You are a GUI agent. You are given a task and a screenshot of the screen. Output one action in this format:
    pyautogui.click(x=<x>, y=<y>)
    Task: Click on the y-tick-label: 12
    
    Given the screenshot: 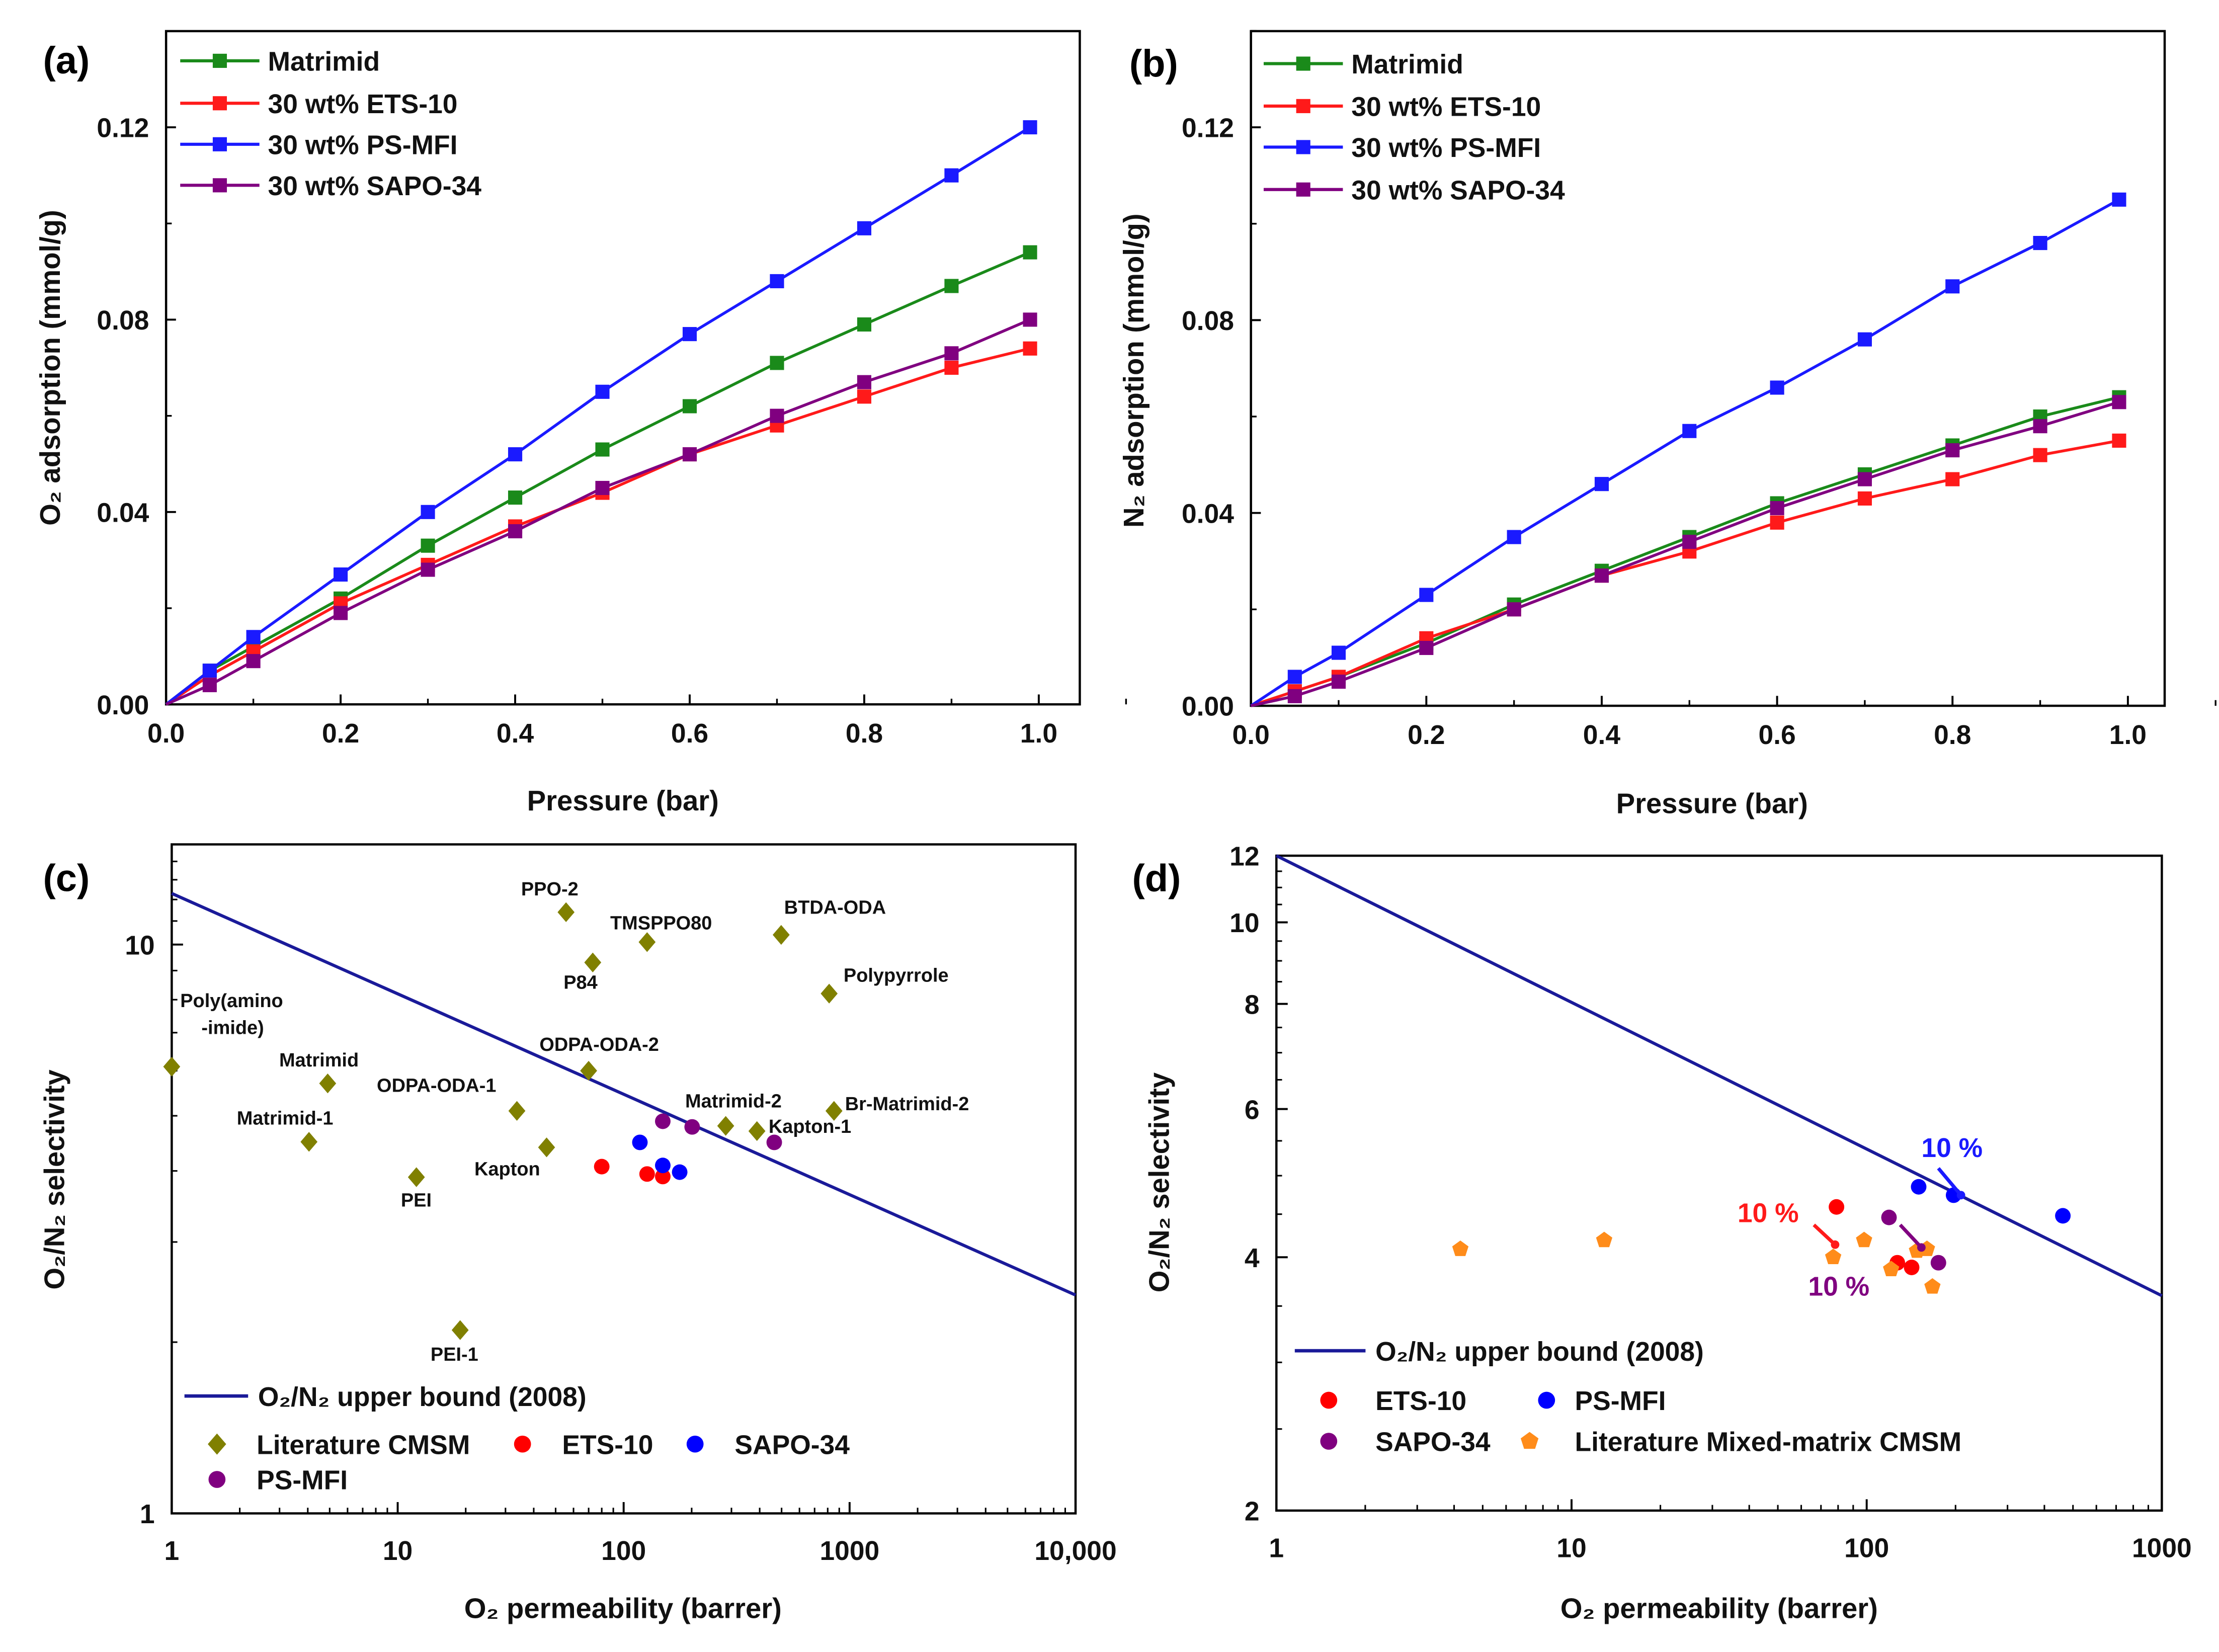 What is the action you would take?
    pyautogui.click(x=1244, y=857)
    